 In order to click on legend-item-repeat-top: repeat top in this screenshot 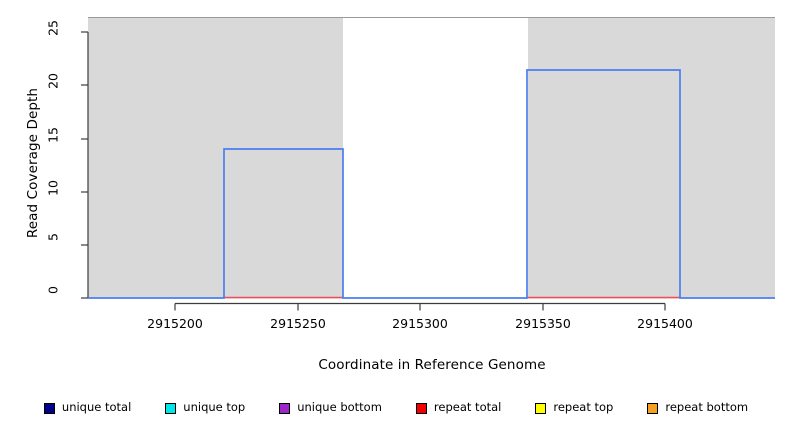, I will do `click(574, 408)`.